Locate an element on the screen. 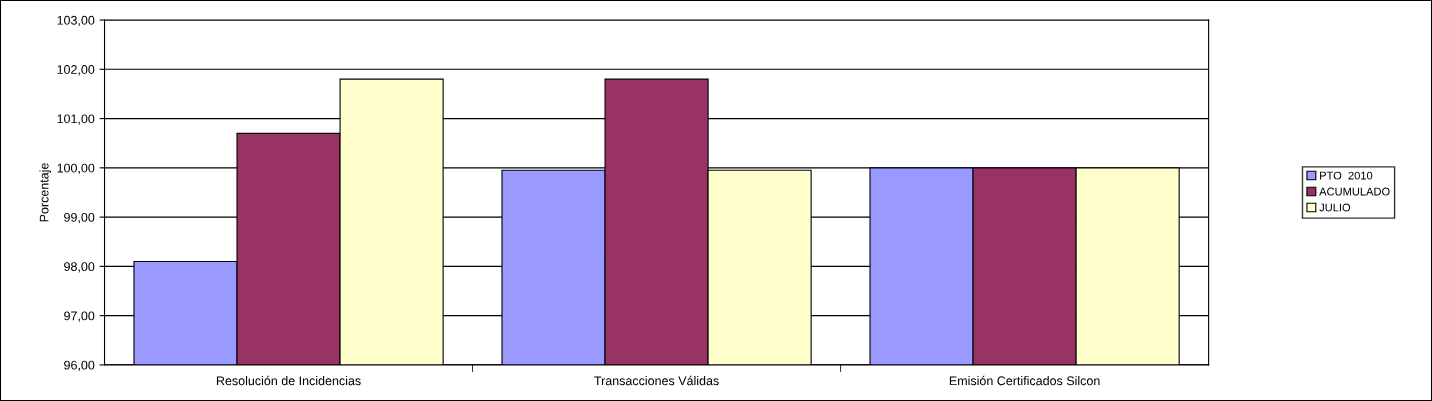  y-tick-label: 100,00 is located at coordinates (76, 168).